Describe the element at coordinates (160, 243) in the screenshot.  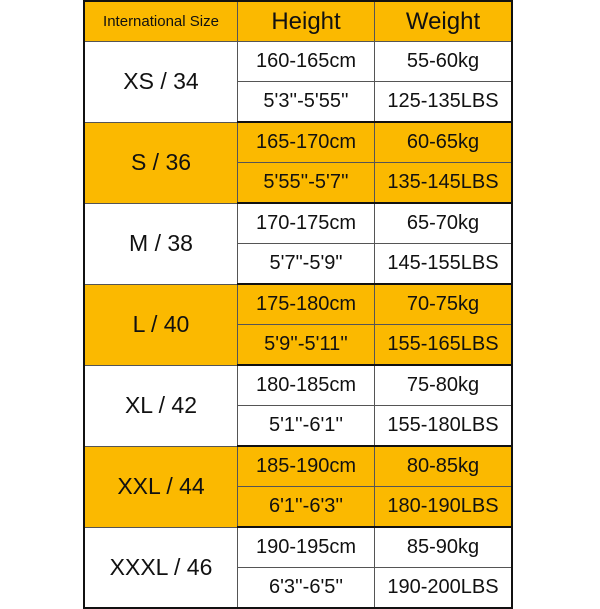
I see `size-cell: M / 38` at that location.